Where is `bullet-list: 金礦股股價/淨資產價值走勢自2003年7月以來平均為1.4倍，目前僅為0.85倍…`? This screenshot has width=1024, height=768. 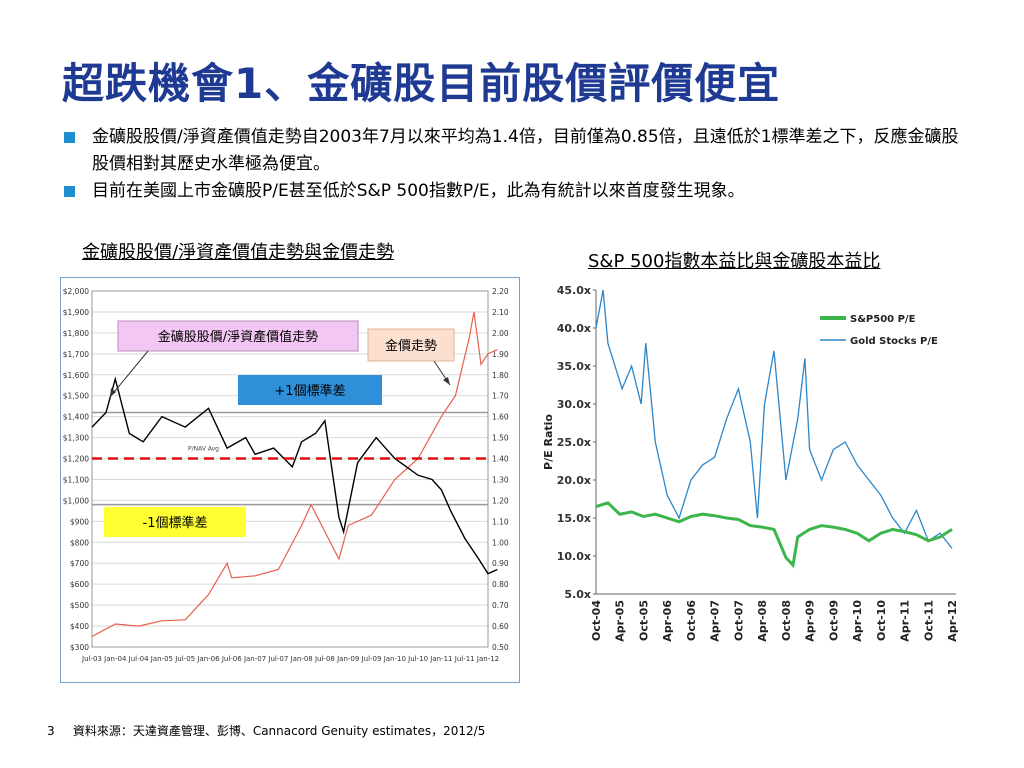
bullet-list: 金礦股股價/淨資產價值走勢自2003年7月以來平均為1.4倍，目前僅為0.85倍… is located at coordinates (514, 164).